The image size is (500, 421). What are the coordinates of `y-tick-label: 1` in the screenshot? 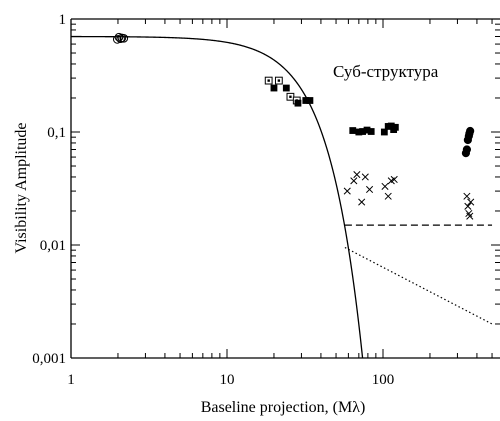 It's located at (63, 20).